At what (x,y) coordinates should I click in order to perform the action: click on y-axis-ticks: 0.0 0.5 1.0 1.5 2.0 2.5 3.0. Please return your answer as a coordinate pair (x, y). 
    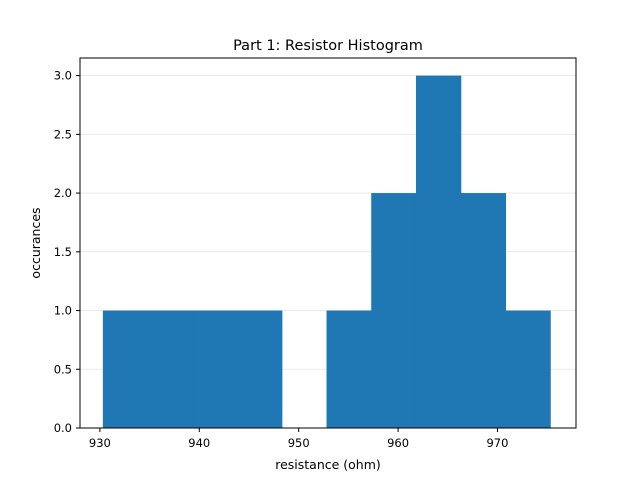
    Looking at the image, I should click on (67, 252).